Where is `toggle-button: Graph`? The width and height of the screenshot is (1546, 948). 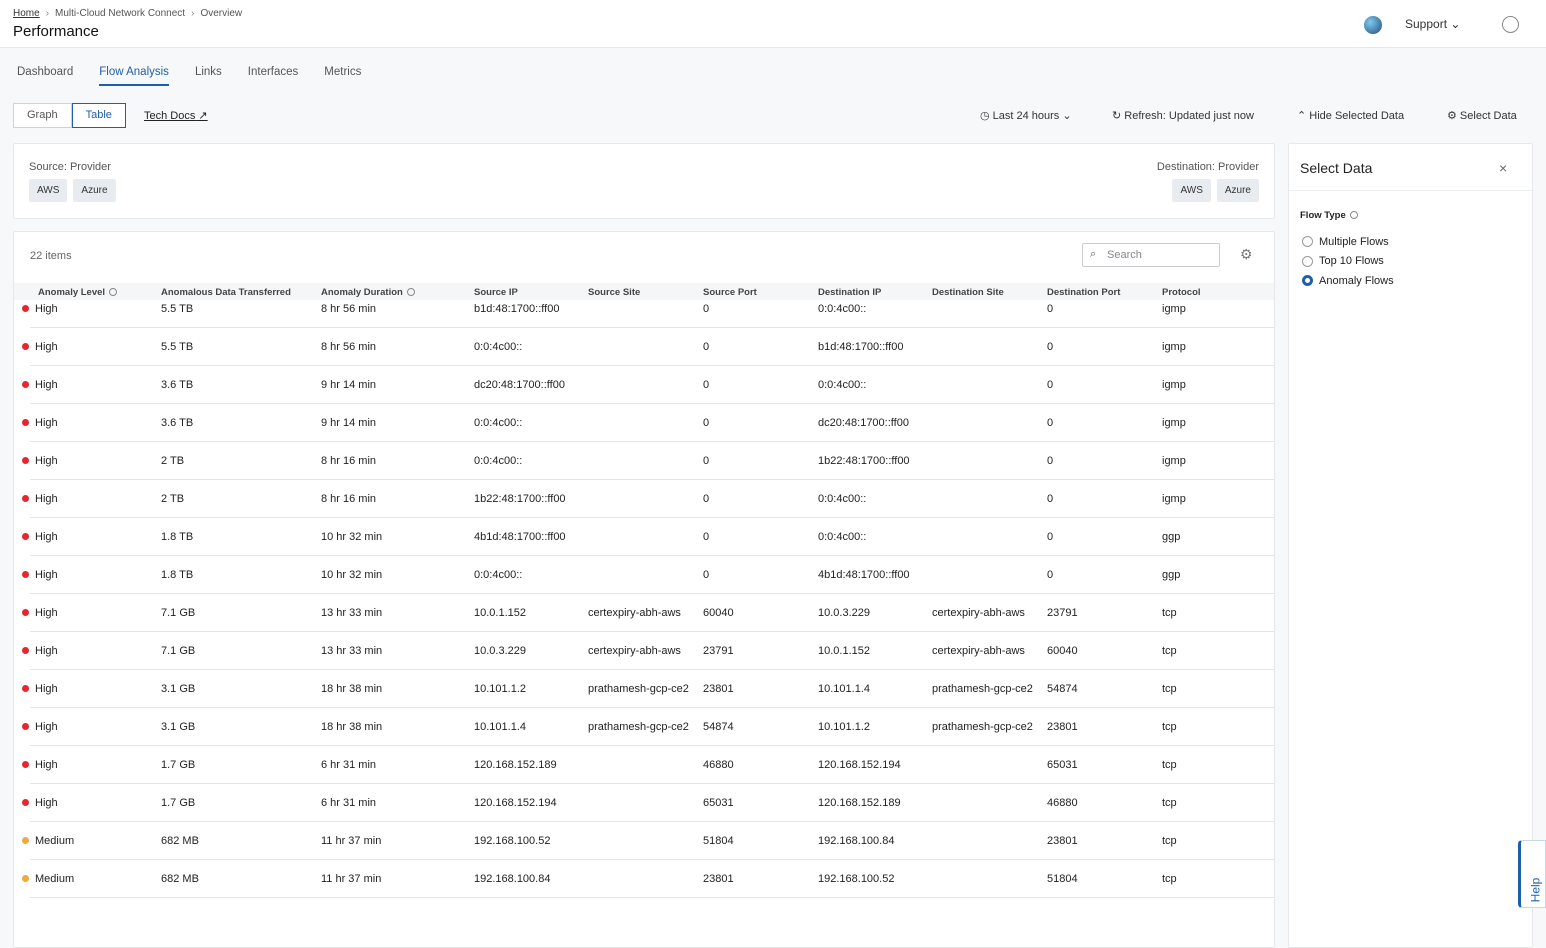 toggle-button: Graph is located at coordinates (42, 115).